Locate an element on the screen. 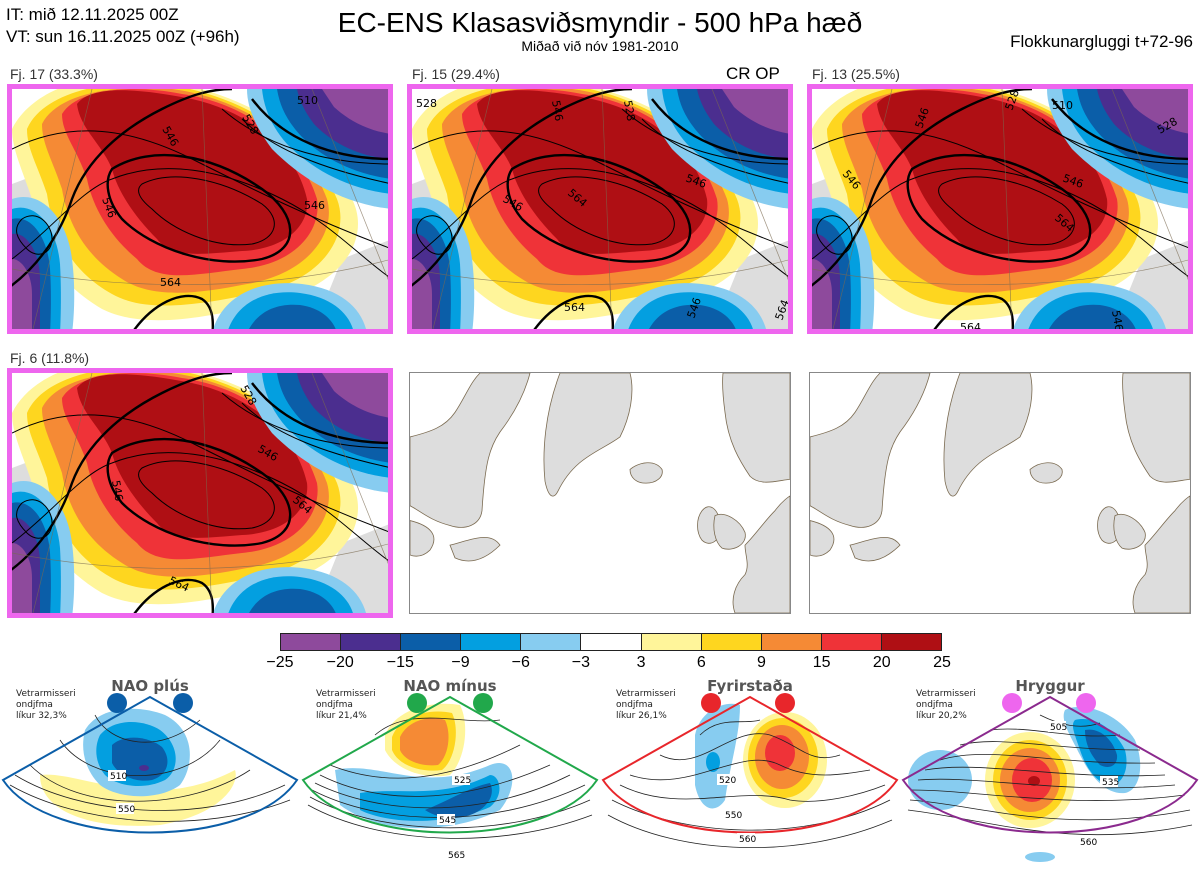 This screenshot has width=1200, height=871. contour-label: 520 is located at coordinates (727, 781).